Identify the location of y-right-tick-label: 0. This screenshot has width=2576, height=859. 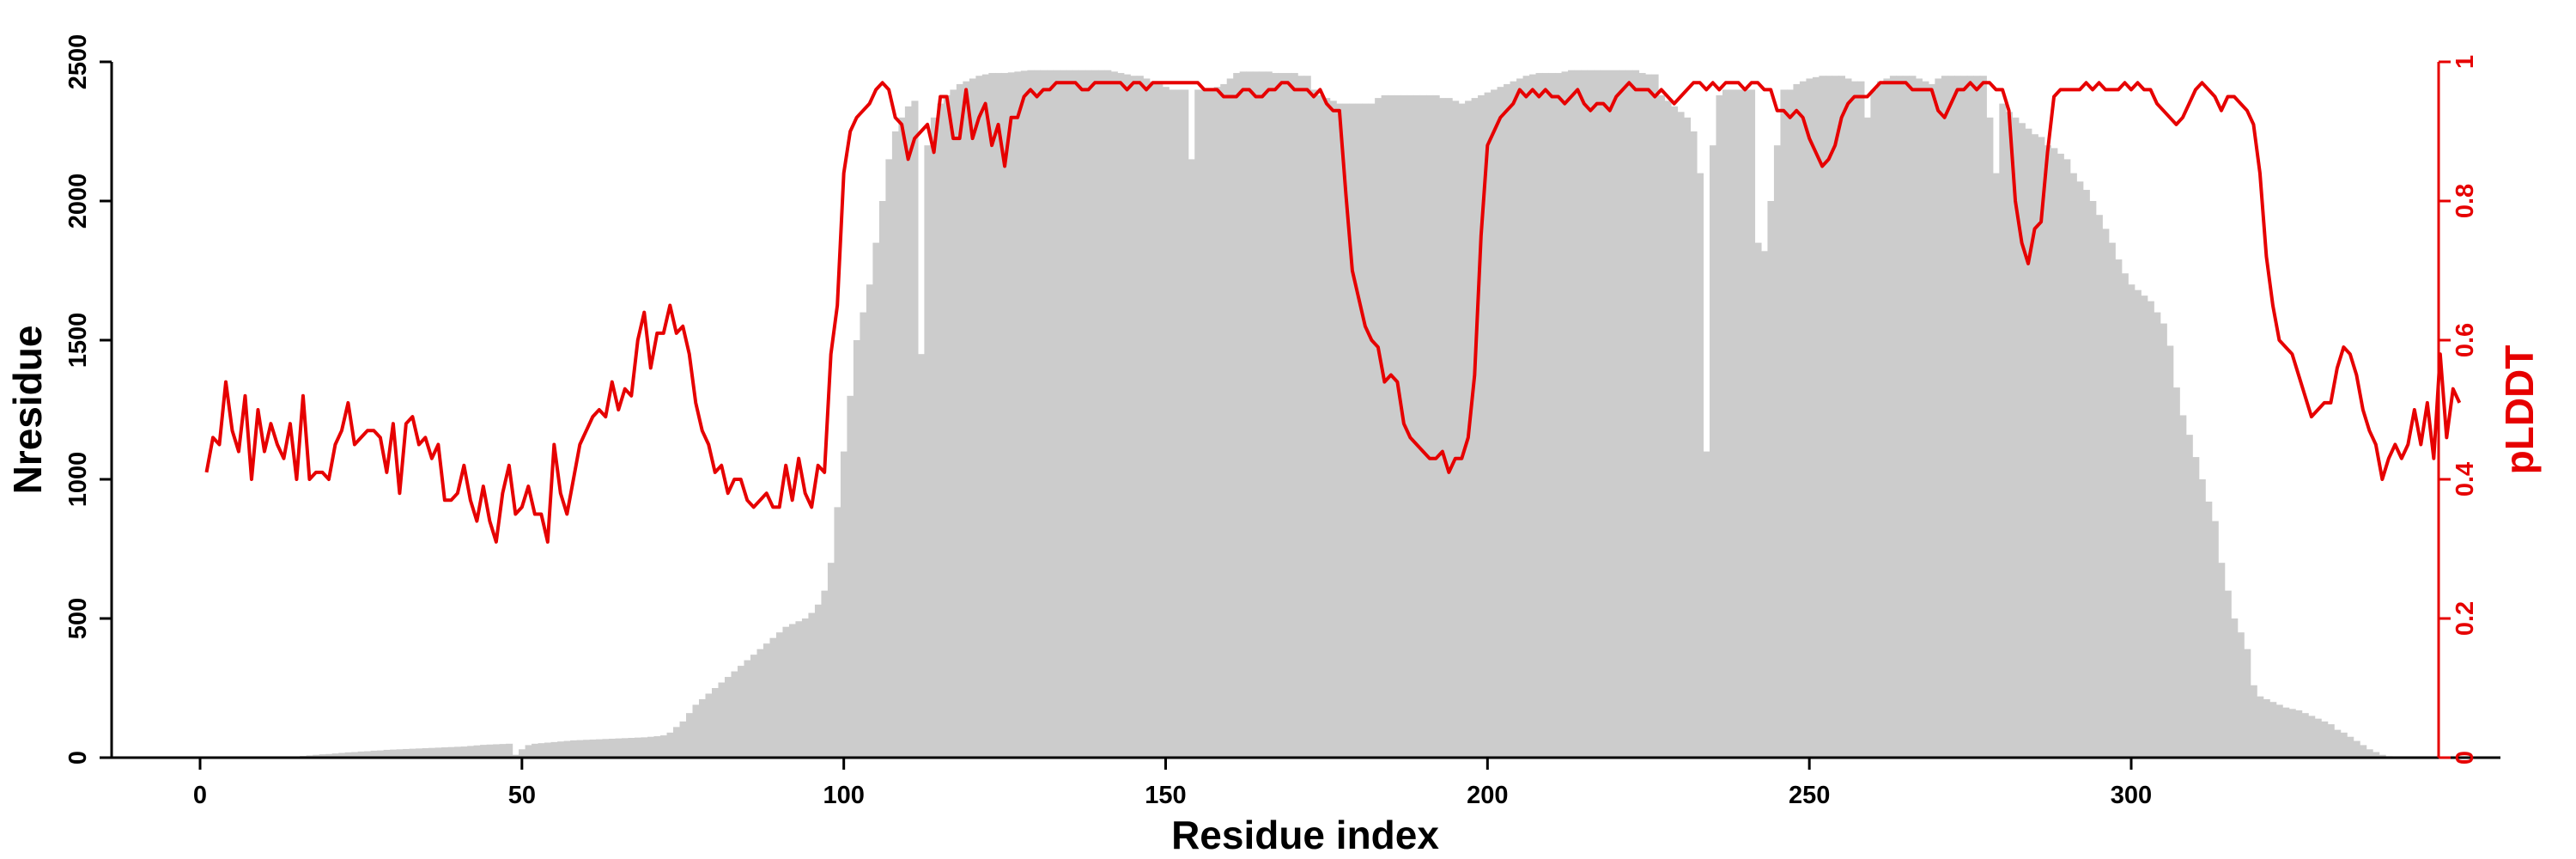
(2465, 758).